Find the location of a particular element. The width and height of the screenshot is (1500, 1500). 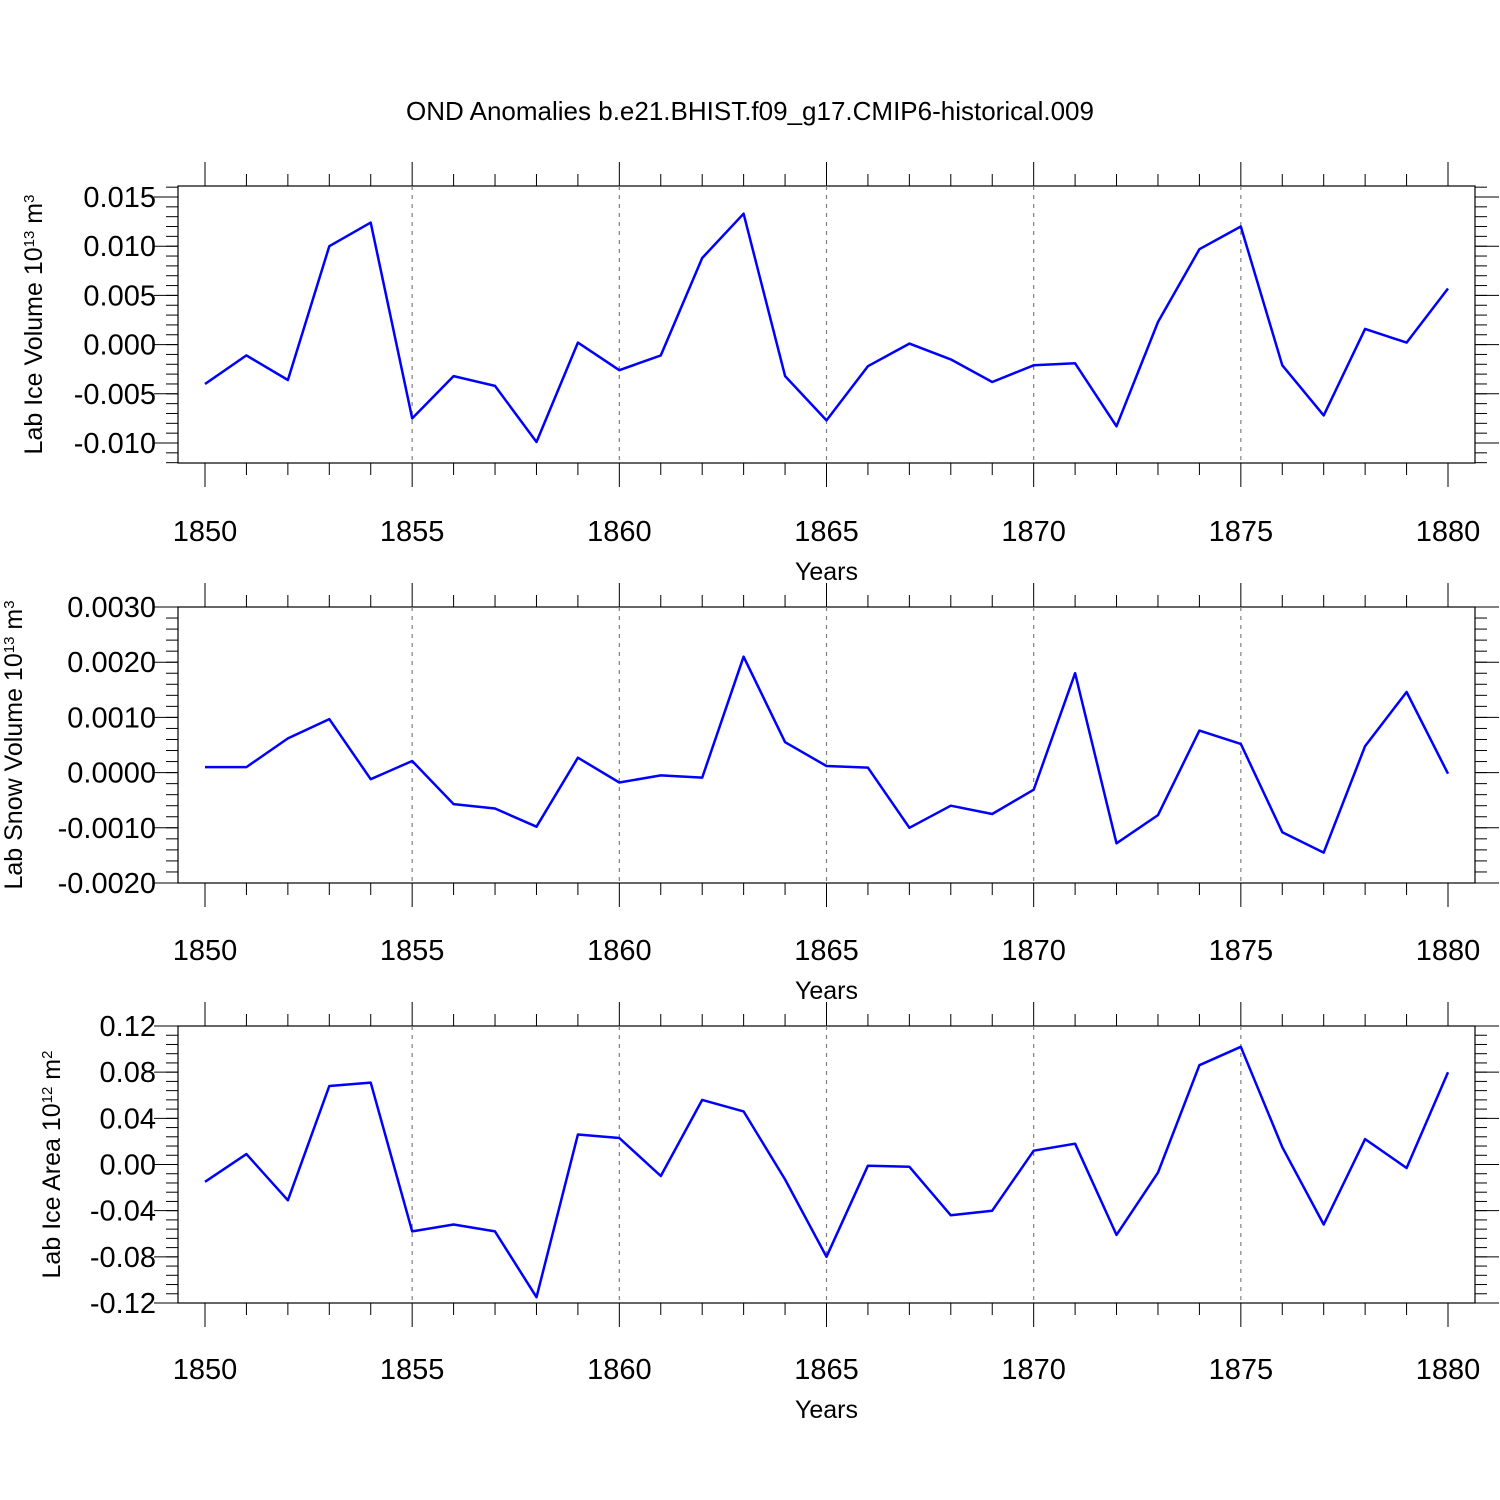

y-tick-label: 0.04 is located at coordinates (128, 1119).